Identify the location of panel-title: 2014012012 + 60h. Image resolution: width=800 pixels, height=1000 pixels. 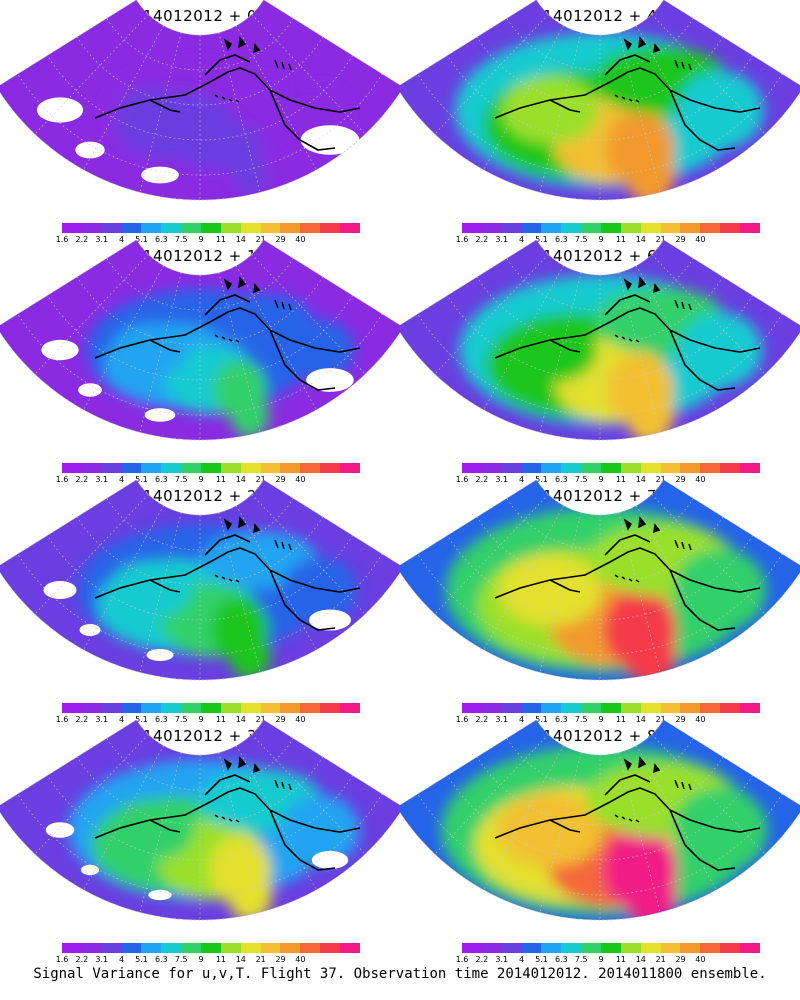
(600, 256).